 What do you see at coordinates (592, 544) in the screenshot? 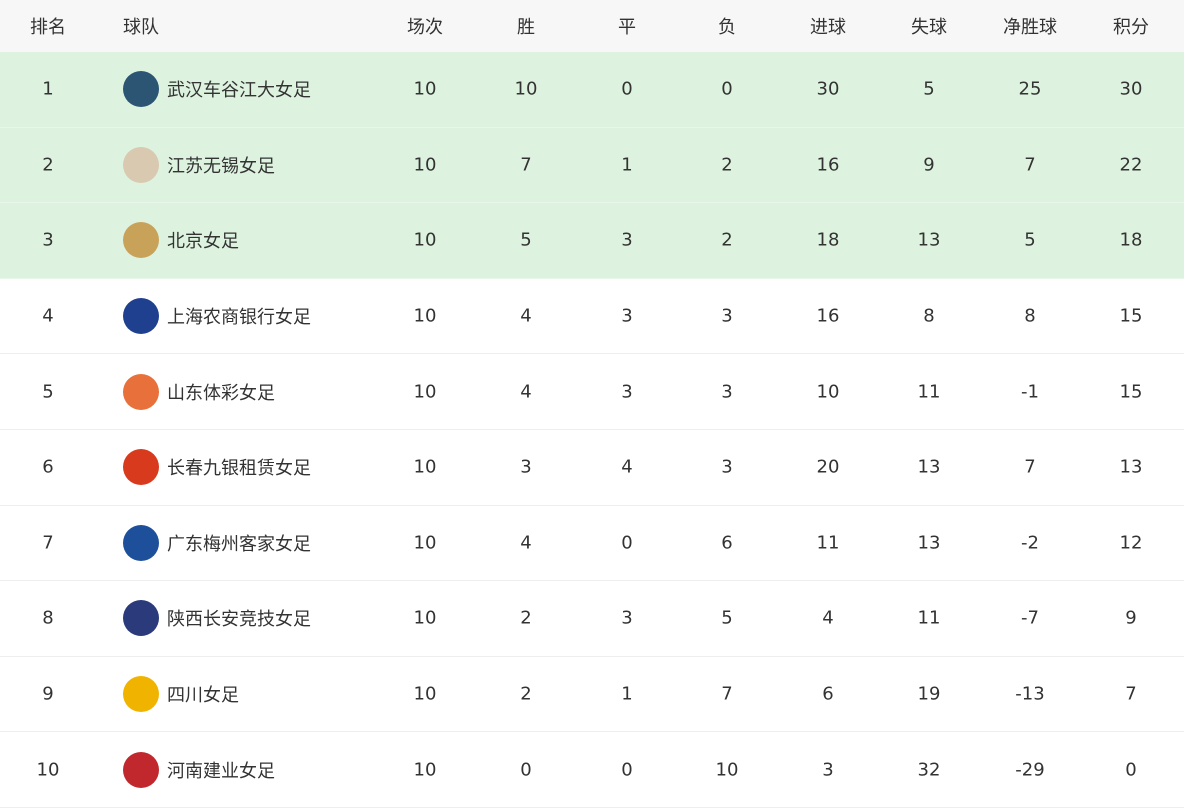
I see `table-row: 7 10 4 0 6 11 13 -2 12 广东梅州客家女足` at bounding box center [592, 544].